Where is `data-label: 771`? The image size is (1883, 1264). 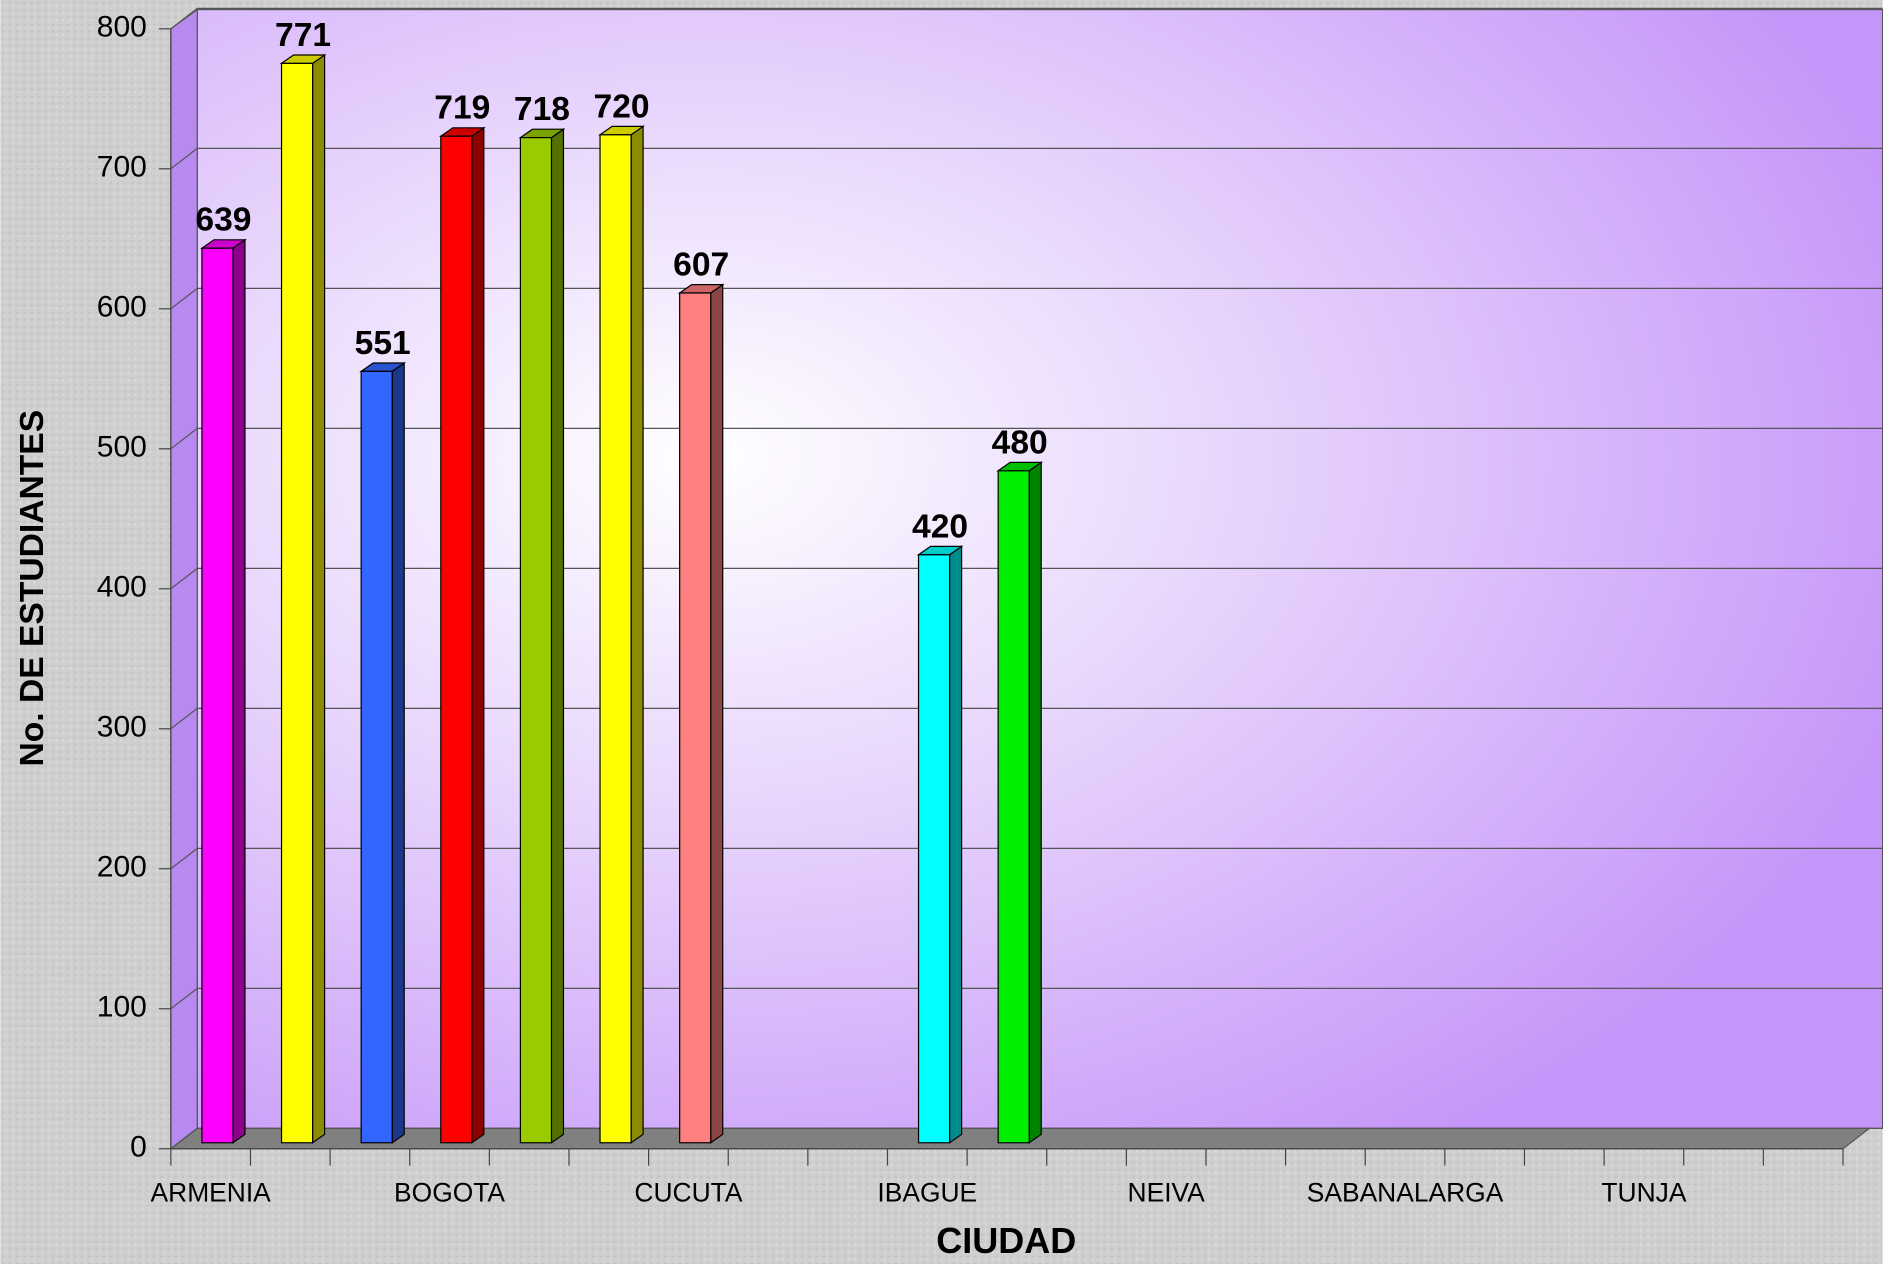
data-label: 771 is located at coordinates (303, 35).